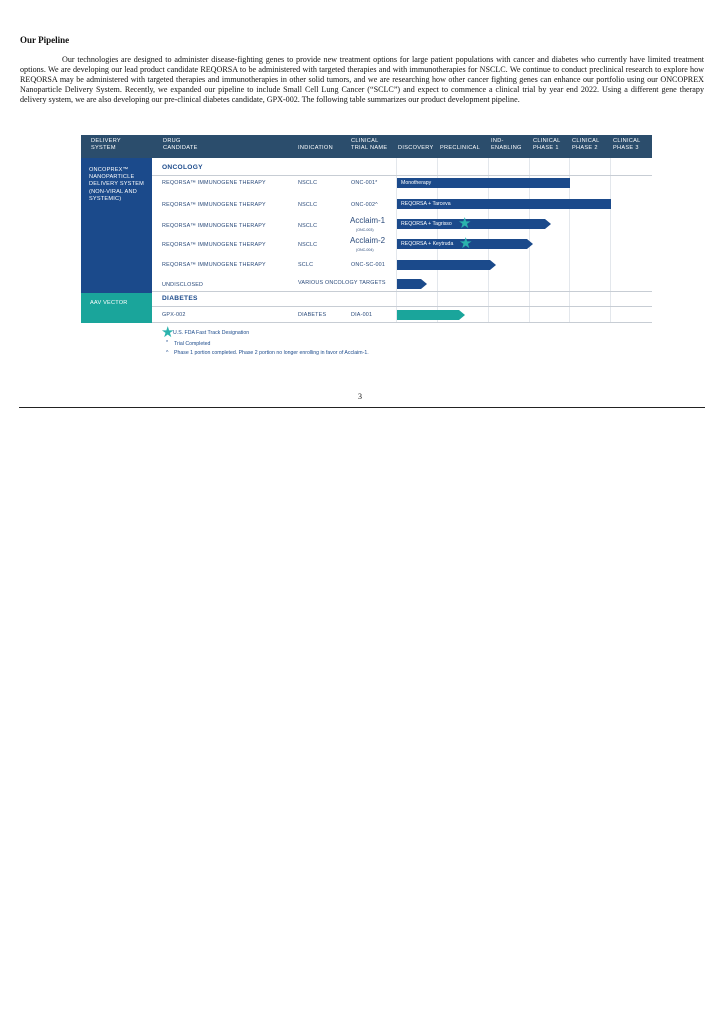 The image size is (724, 1024). I want to click on header-indication: INDICATION, so click(315, 148).